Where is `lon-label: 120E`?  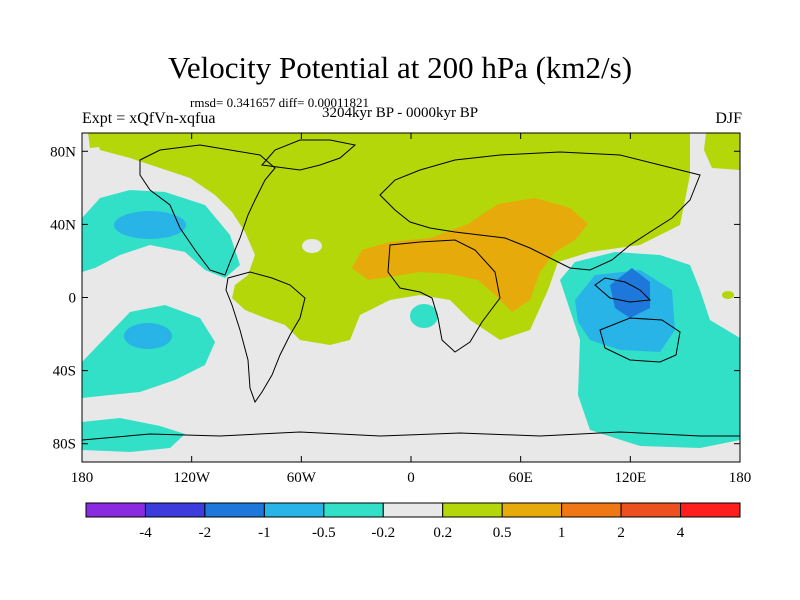
lon-label: 120E is located at coordinates (630, 478).